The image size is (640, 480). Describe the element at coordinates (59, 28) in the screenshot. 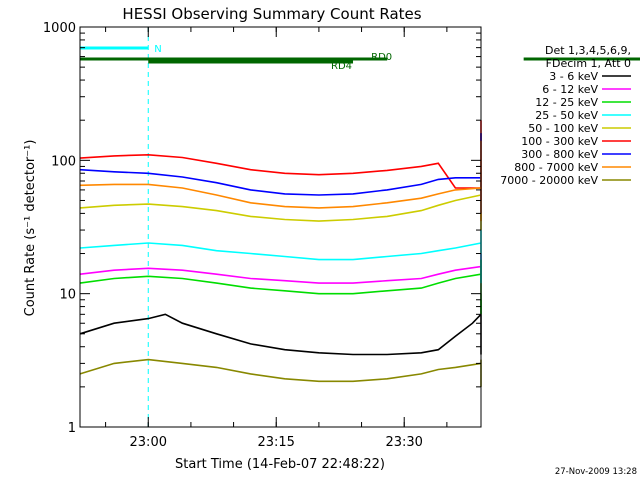

I see `y-tick-label-3: 1000` at that location.